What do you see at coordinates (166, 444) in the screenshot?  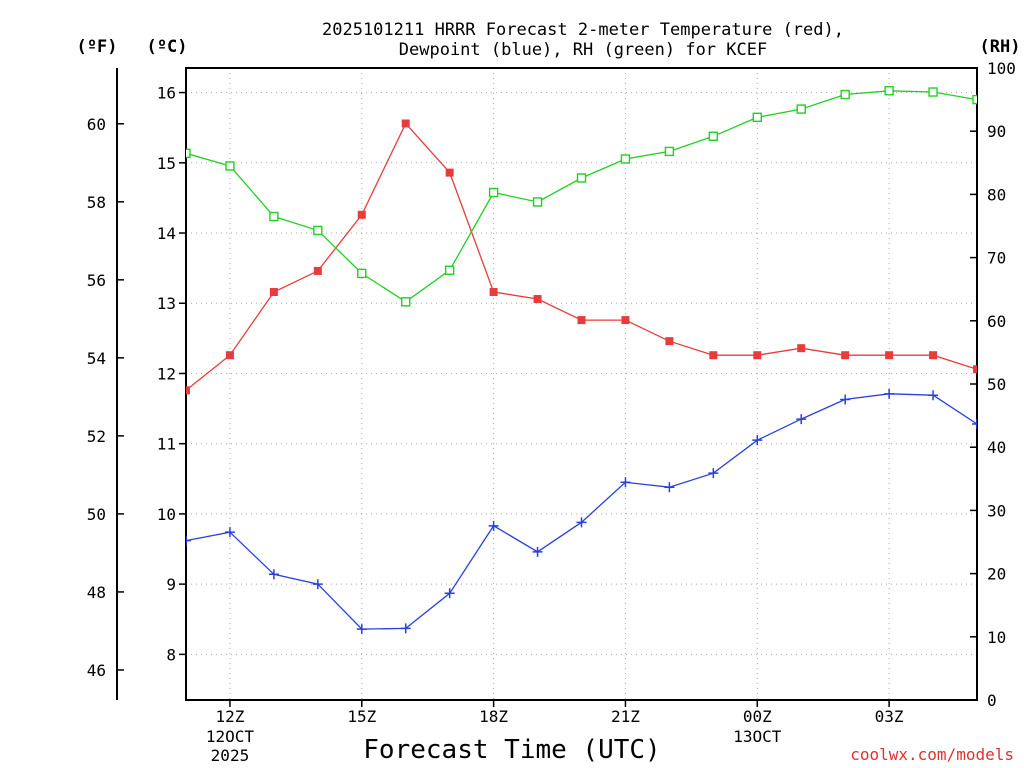 I see `celsius-tick-label: 11` at bounding box center [166, 444].